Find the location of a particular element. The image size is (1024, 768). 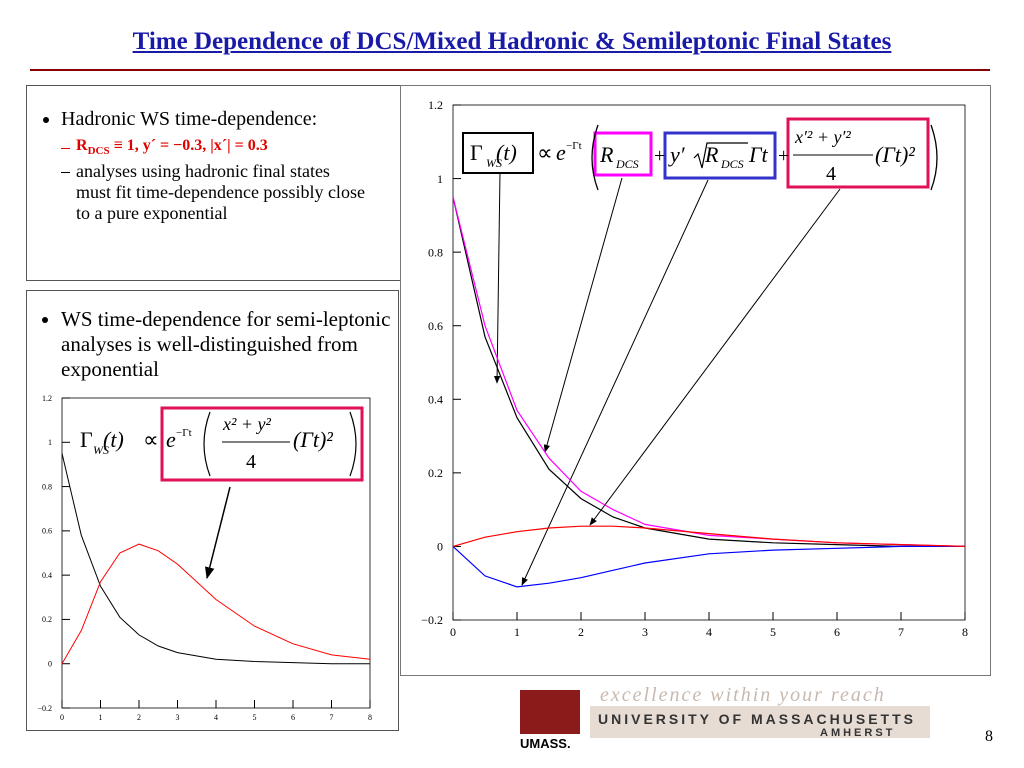

logo-text: UMASS. is located at coordinates (545, 743).